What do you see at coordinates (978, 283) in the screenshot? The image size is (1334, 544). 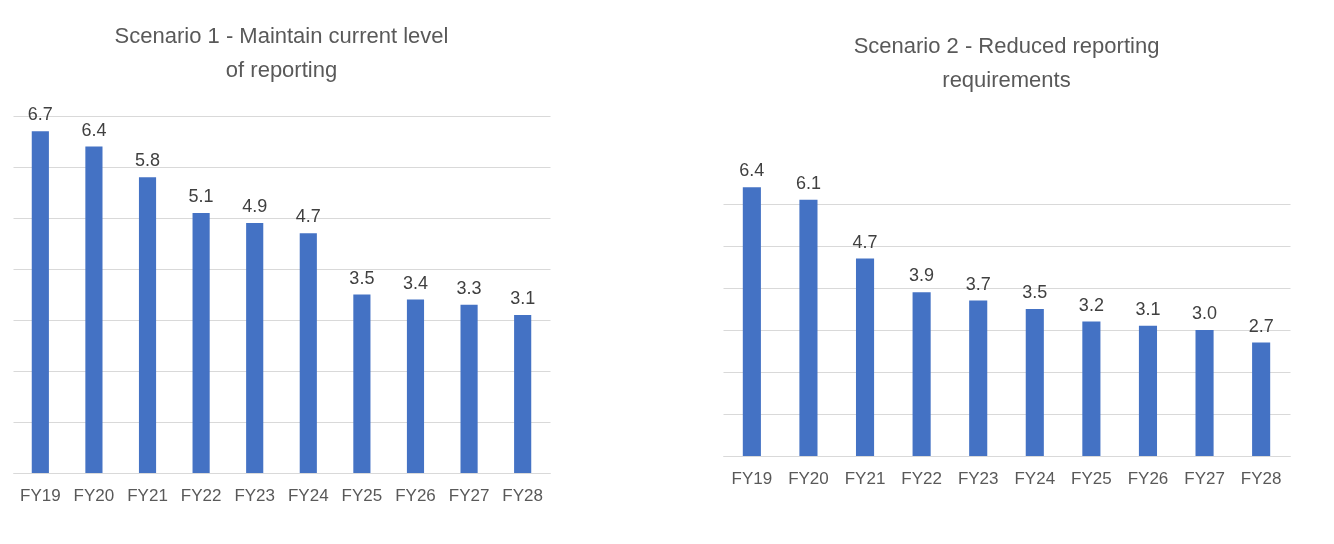 I see `data-label: 3.7` at bounding box center [978, 283].